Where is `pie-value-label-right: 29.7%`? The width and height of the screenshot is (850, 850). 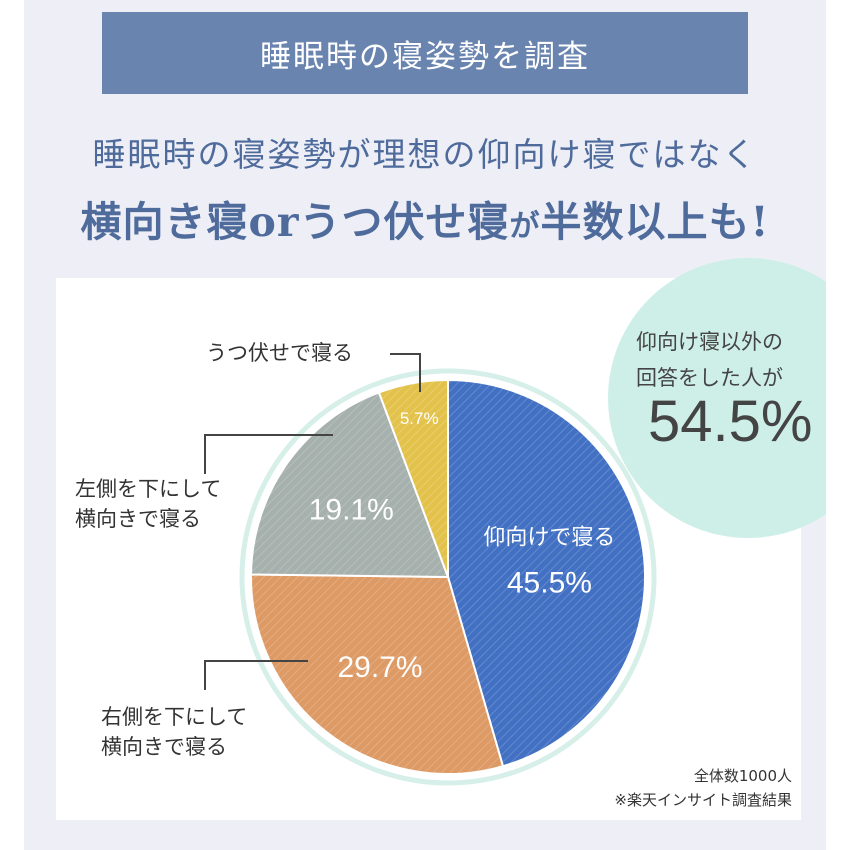 pie-value-label-right: 29.7% is located at coordinates (379, 667).